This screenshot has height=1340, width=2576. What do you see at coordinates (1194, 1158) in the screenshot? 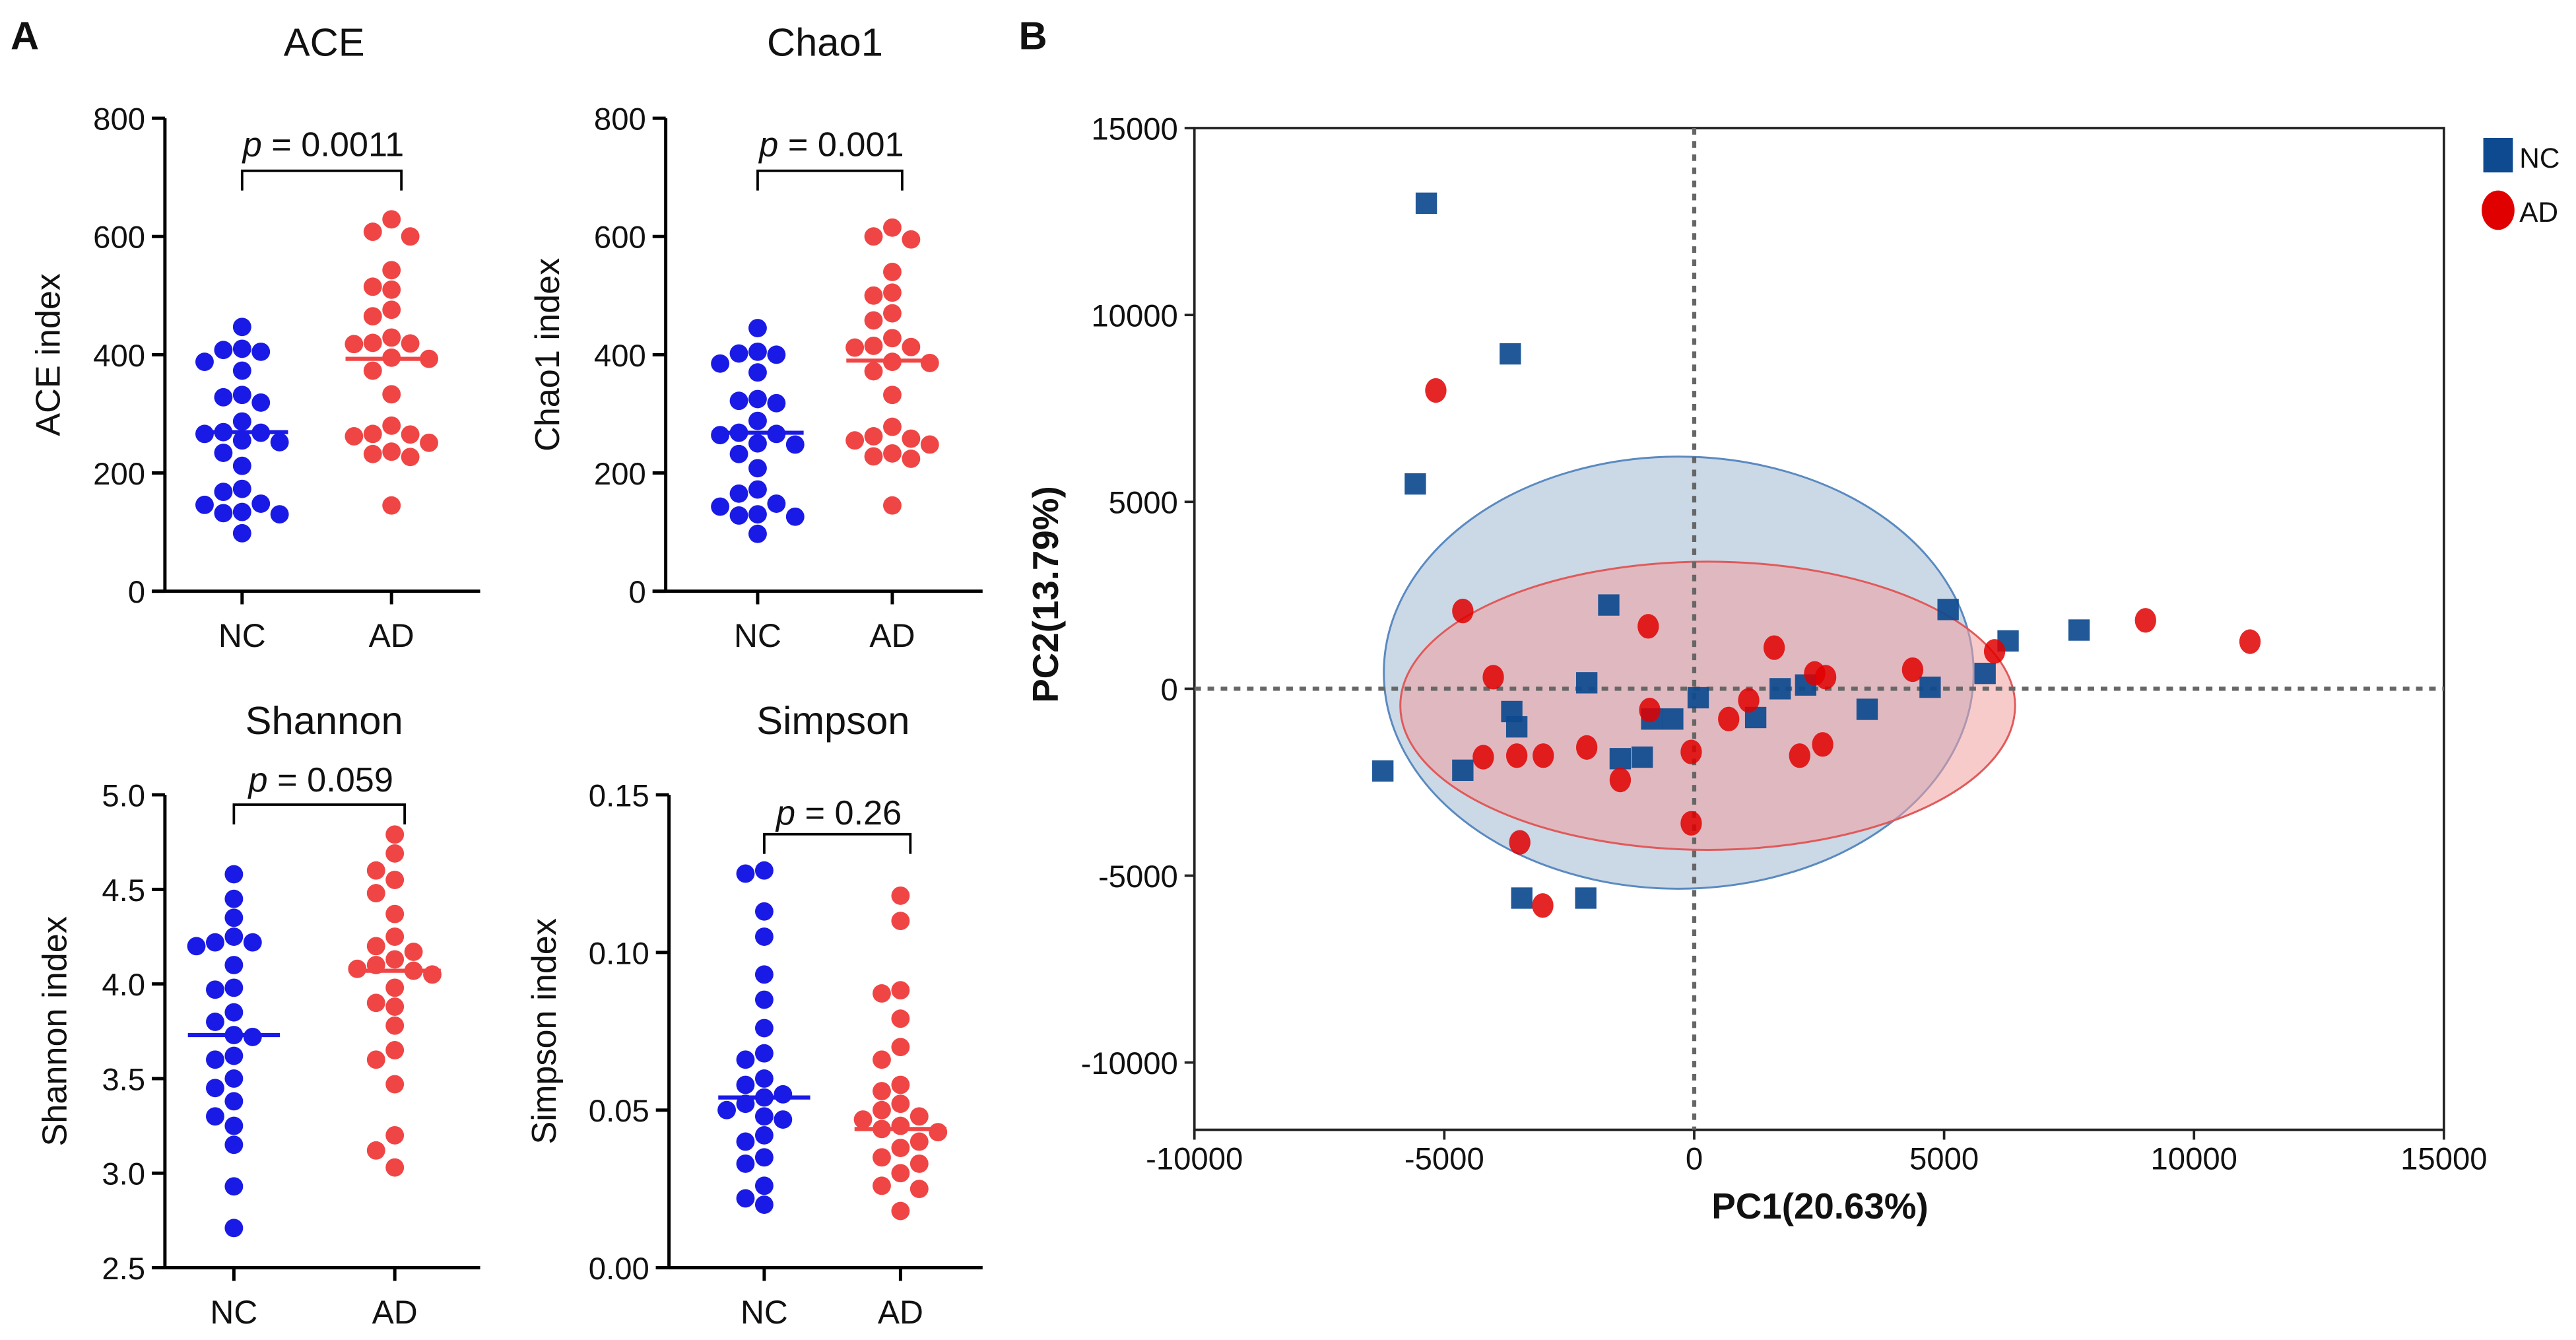
I see `x-tick-label: -10000` at bounding box center [1194, 1158].